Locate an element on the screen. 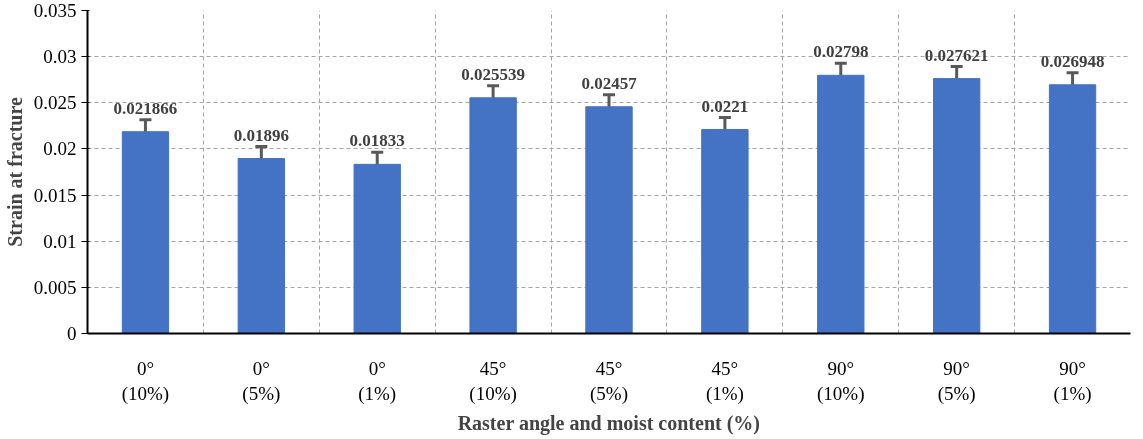 Image resolution: width=1143 pixels, height=439 pixels. data-label: 0.02457 is located at coordinates (609, 83).